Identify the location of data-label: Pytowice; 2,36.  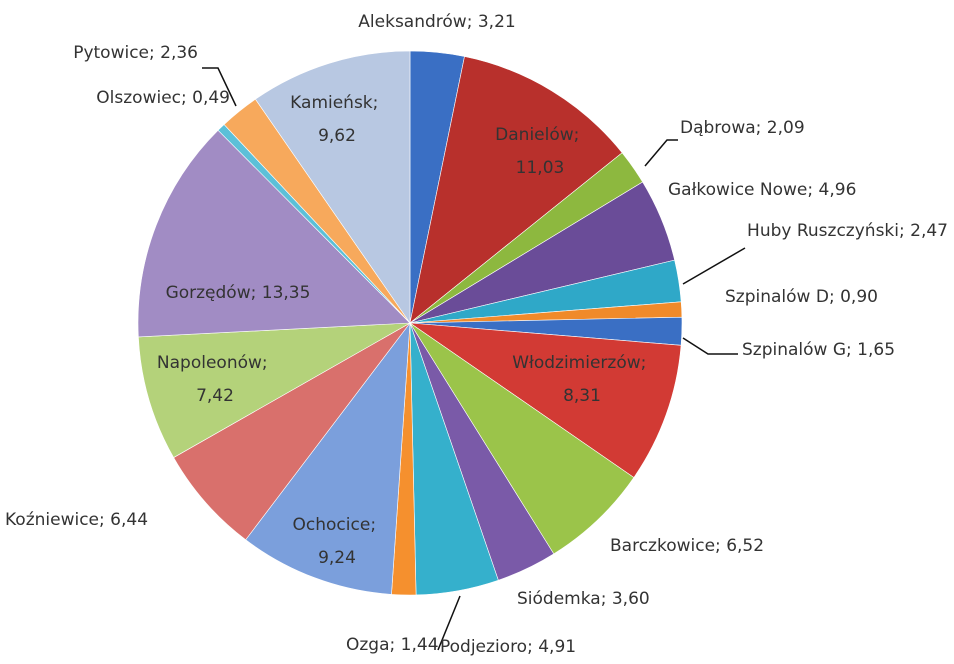
(135, 53).